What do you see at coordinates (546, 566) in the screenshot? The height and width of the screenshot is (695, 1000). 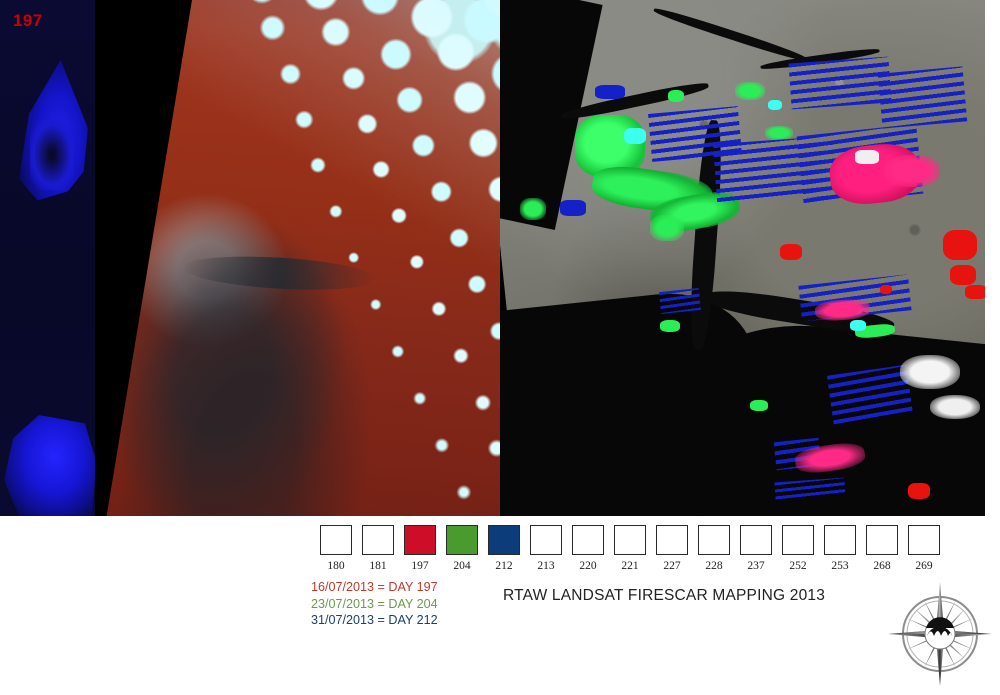 I see `swatch-day-label: 213` at bounding box center [546, 566].